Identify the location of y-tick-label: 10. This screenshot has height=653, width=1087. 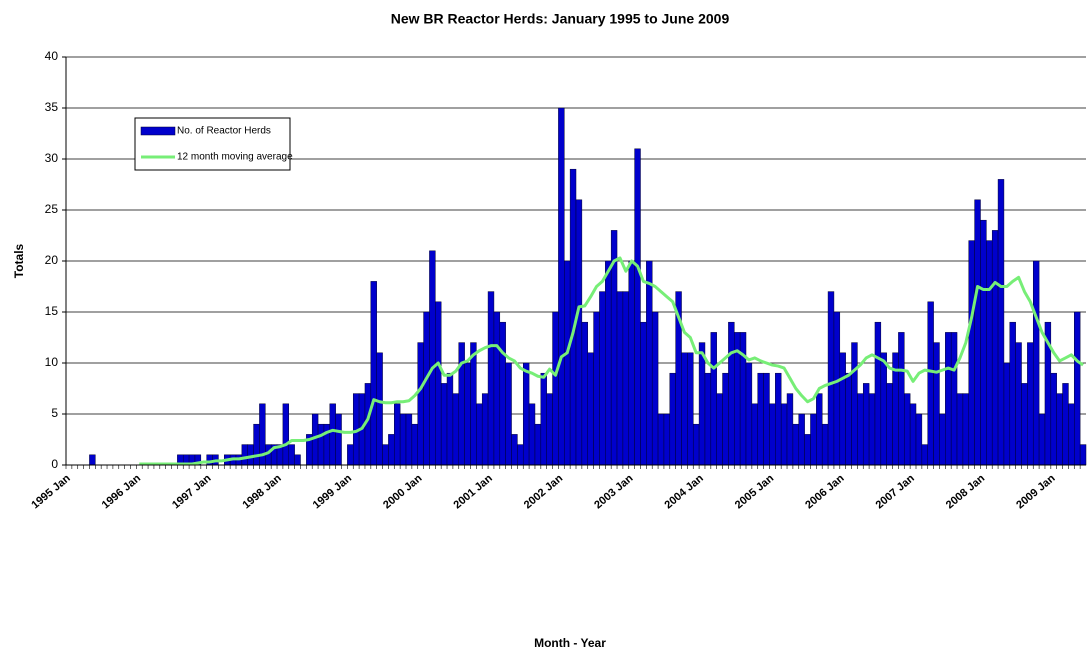
(52, 362).